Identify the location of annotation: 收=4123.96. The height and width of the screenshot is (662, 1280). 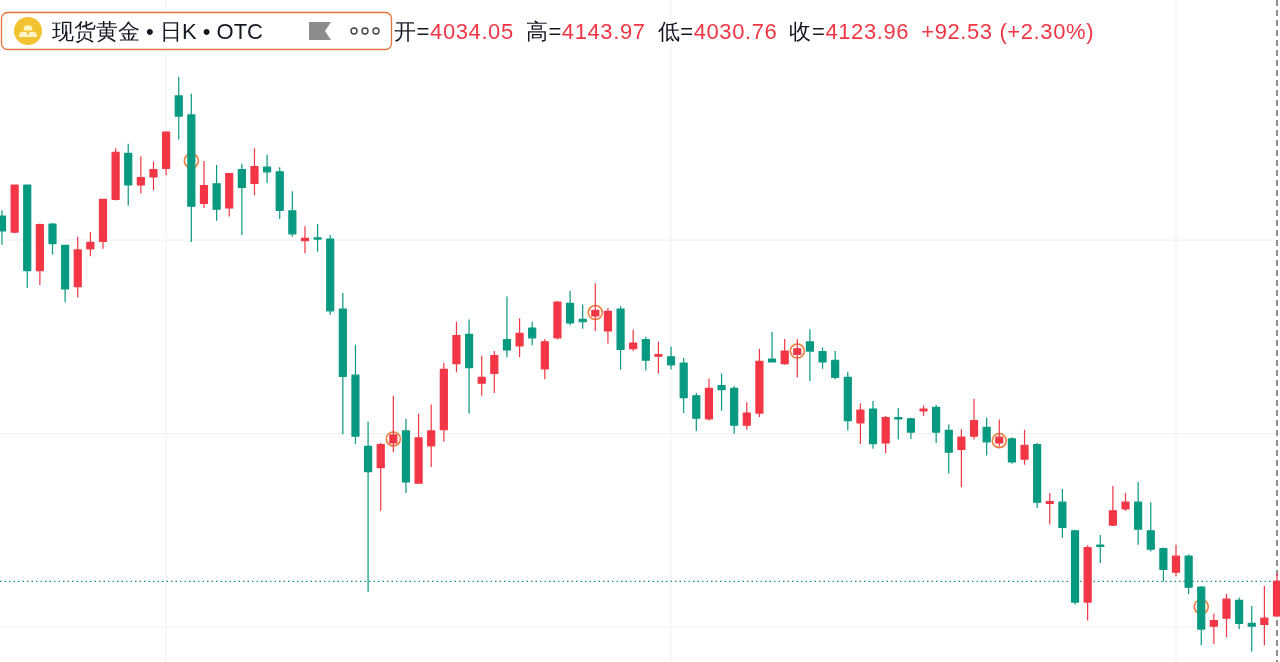
(849, 31).